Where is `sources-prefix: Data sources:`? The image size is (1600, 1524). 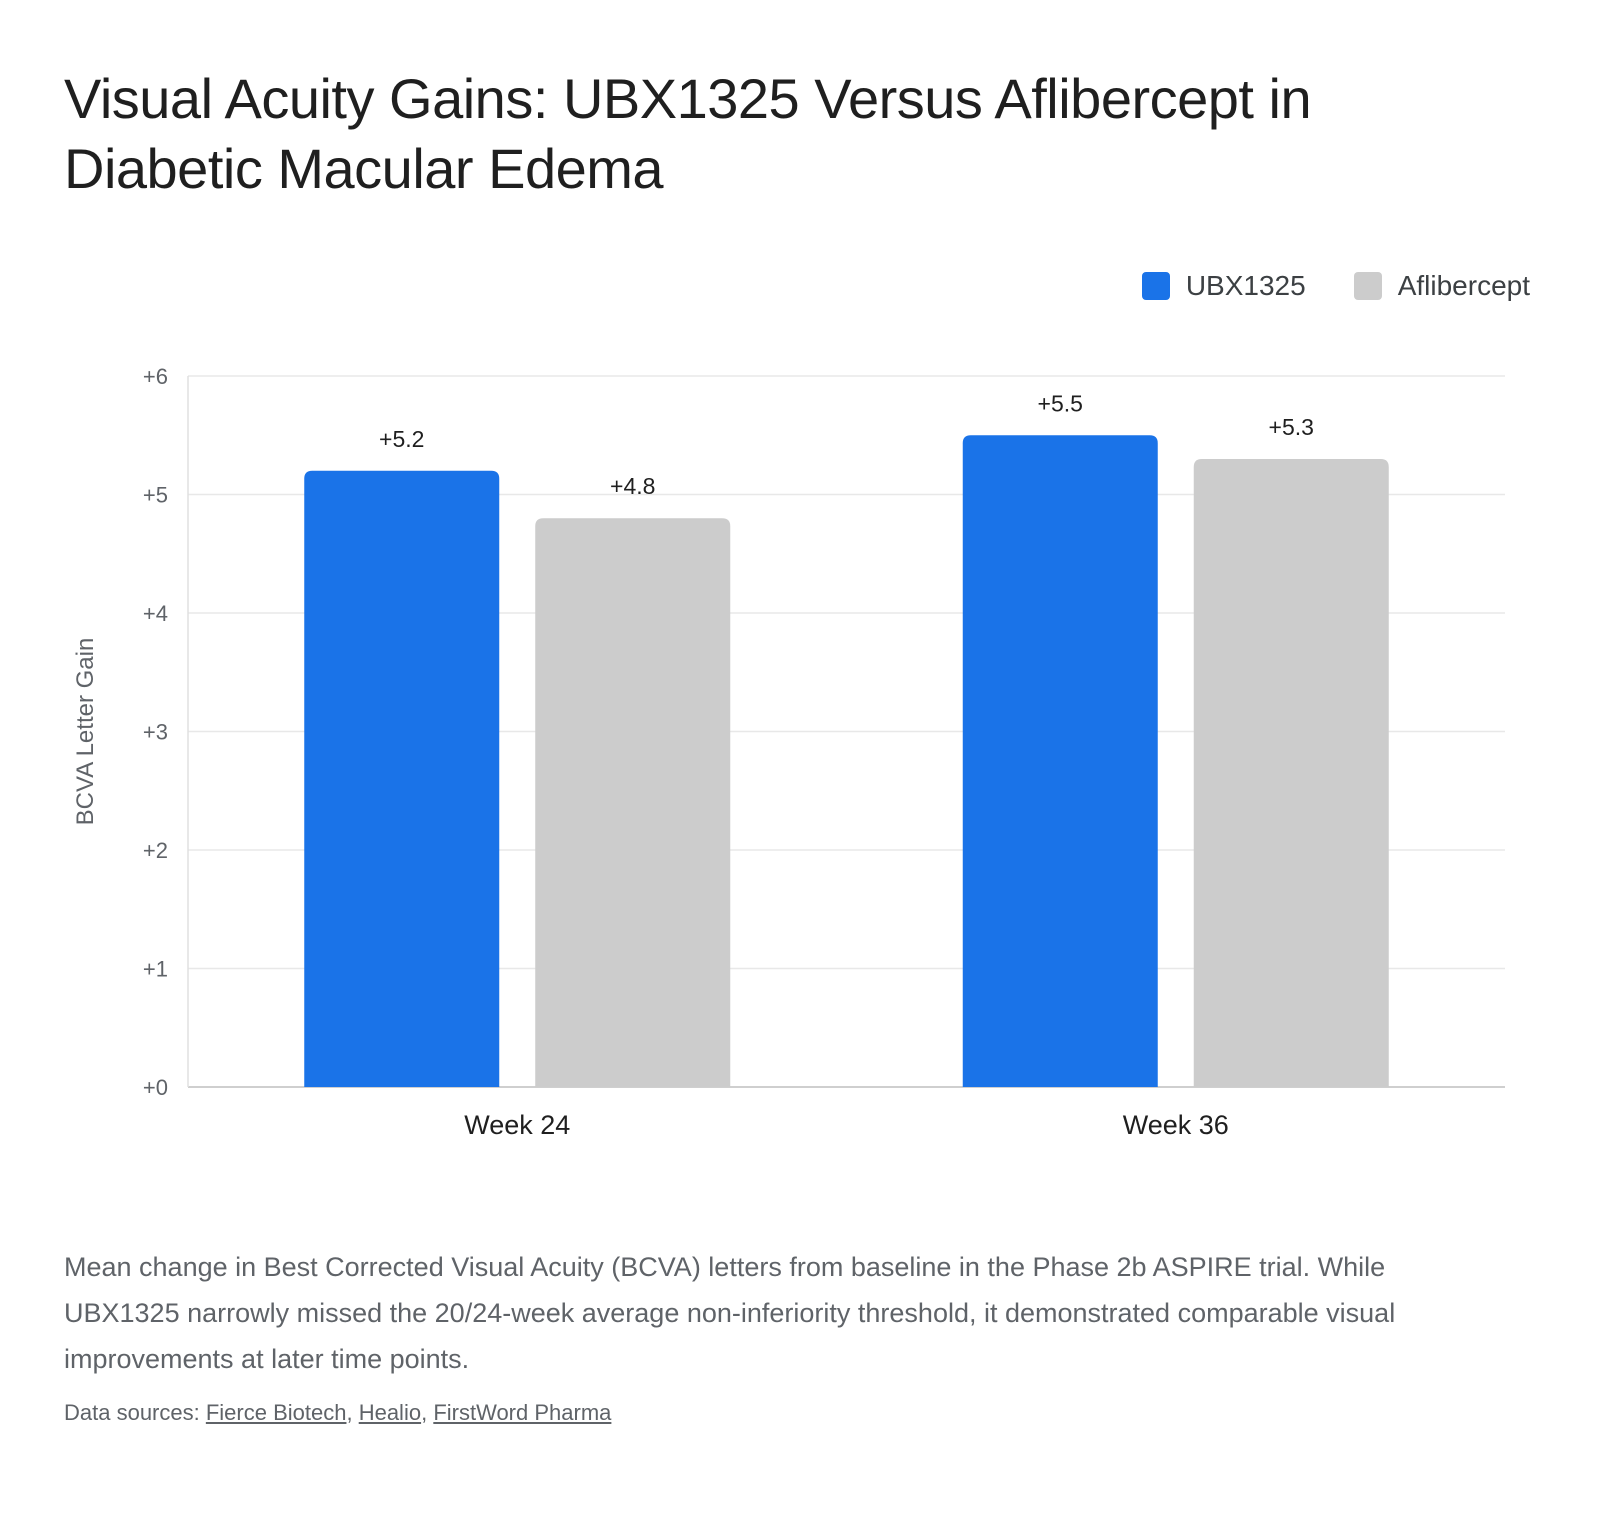 sources-prefix: Data sources: is located at coordinates (135, 1412).